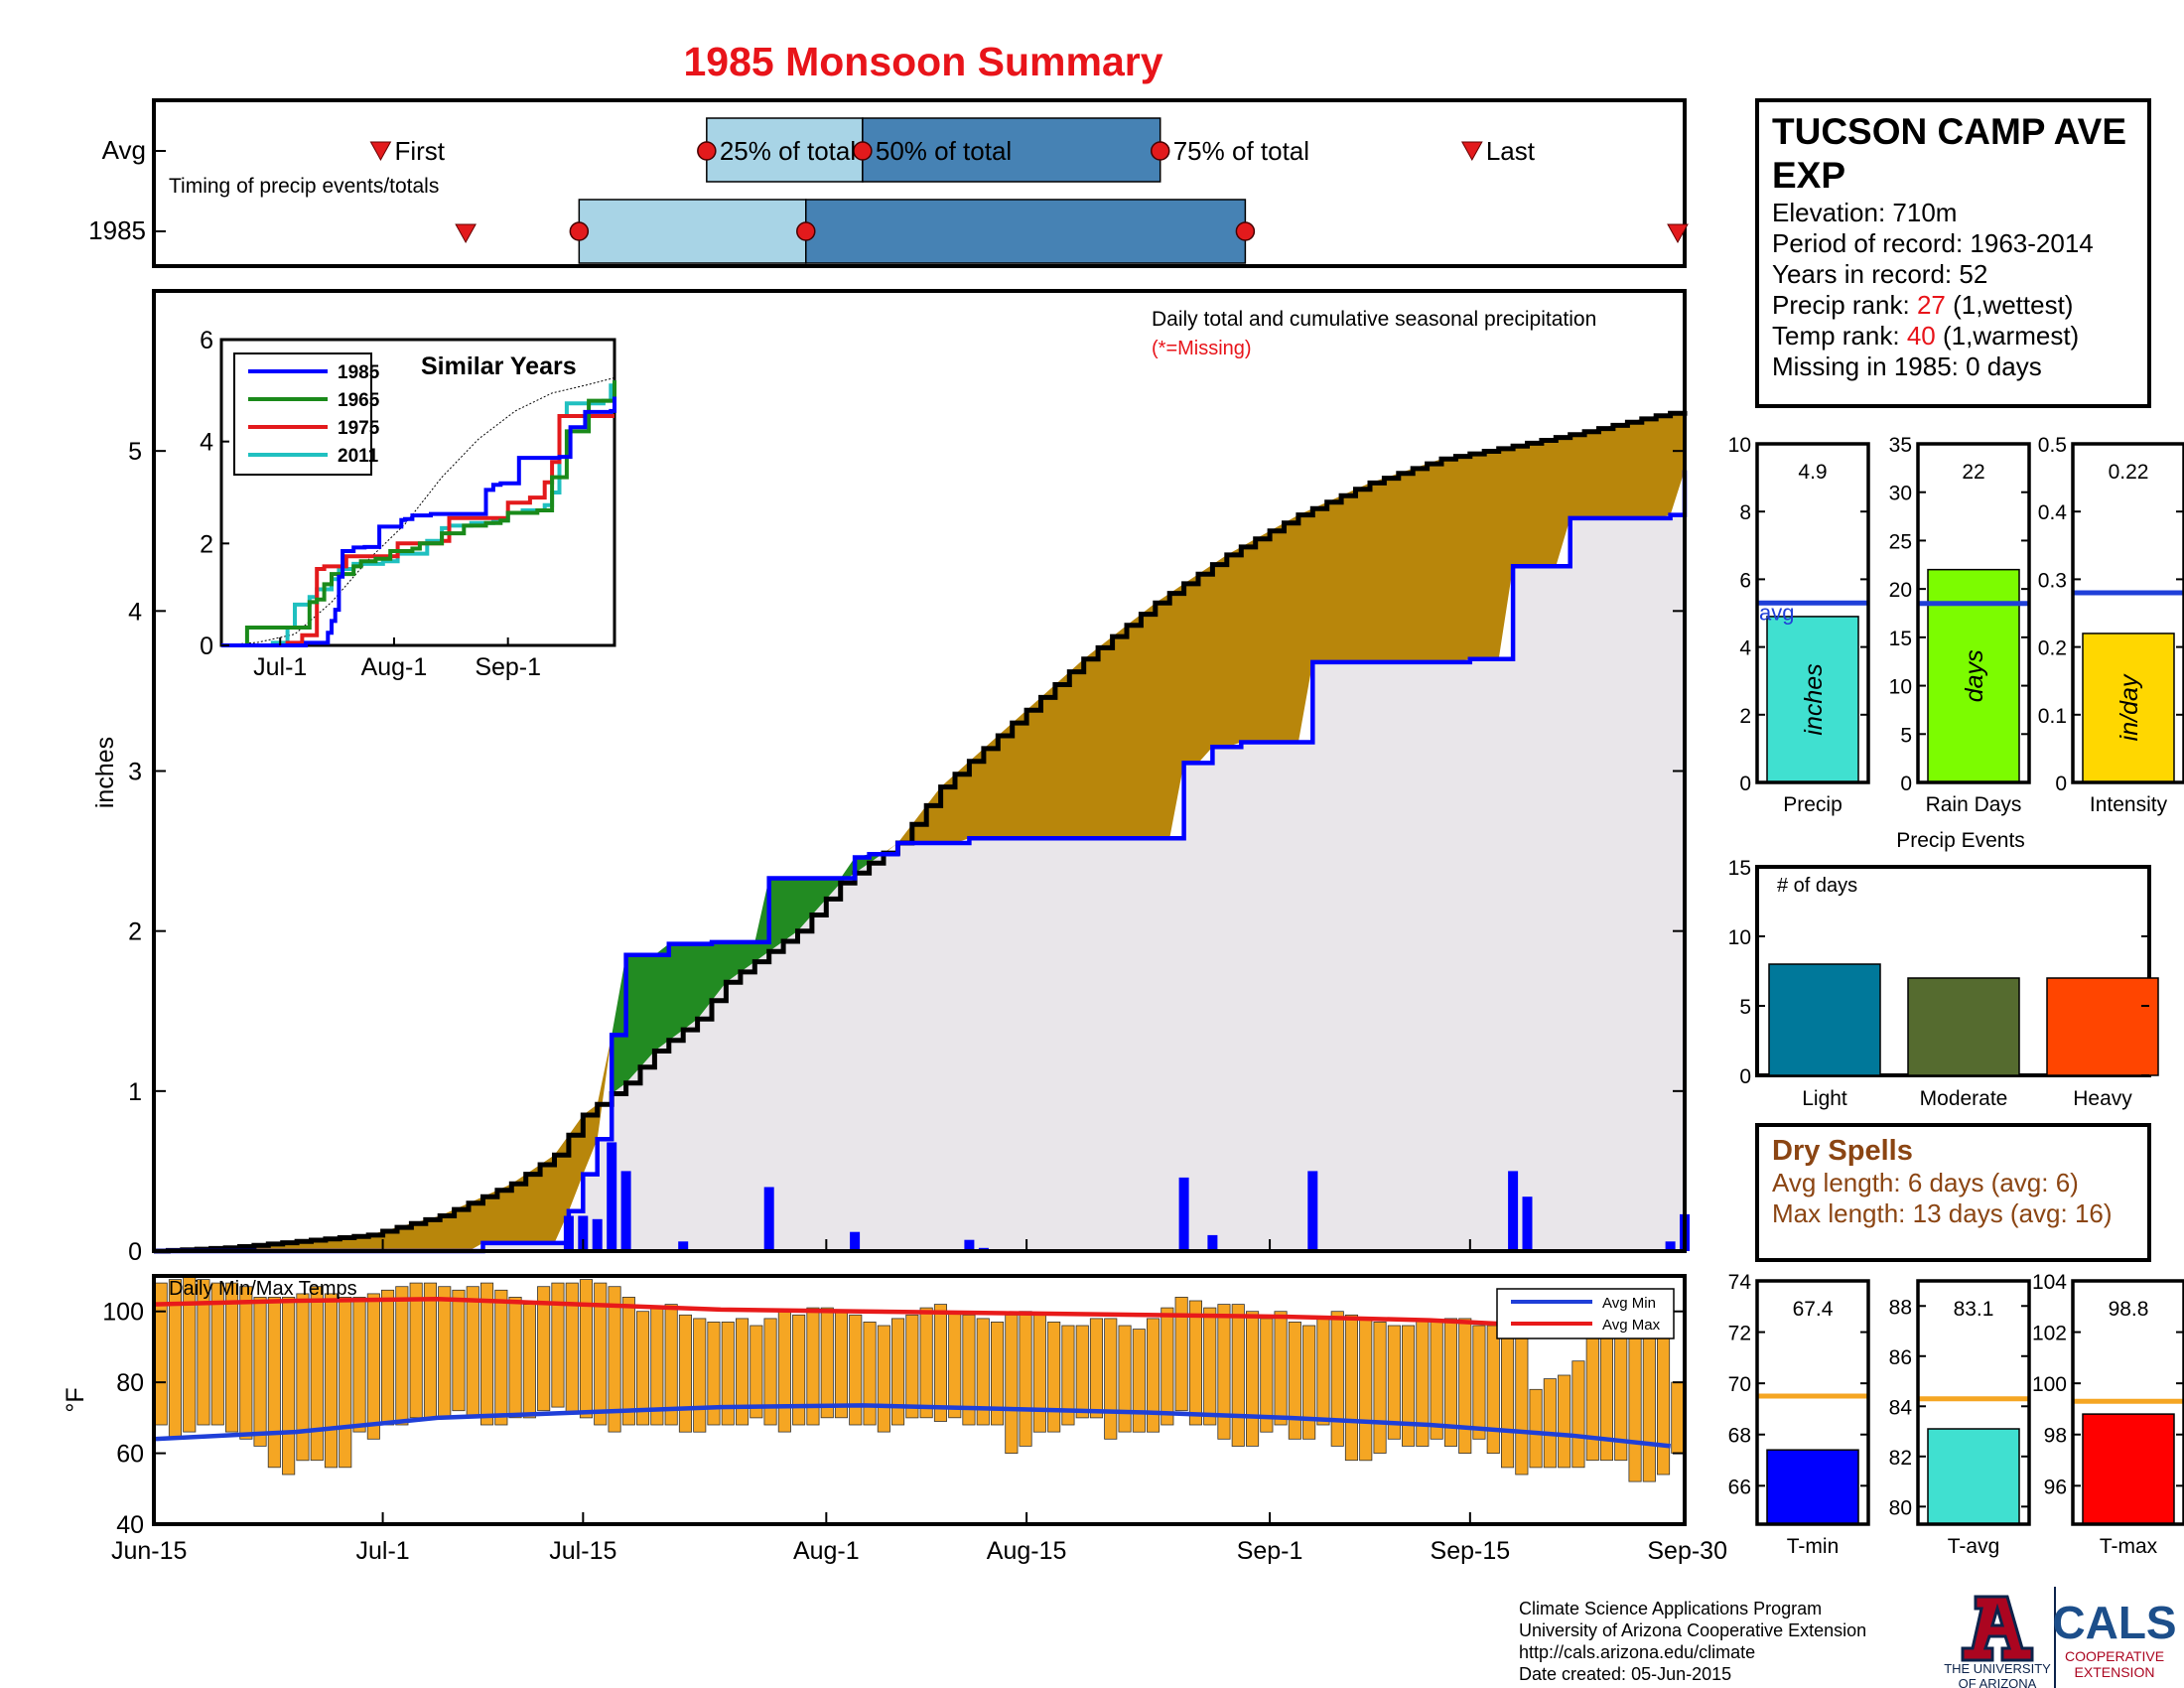 The image size is (2184, 1688). What do you see at coordinates (1812, 1487) in the screenshot?
I see `value-bar` at bounding box center [1812, 1487].